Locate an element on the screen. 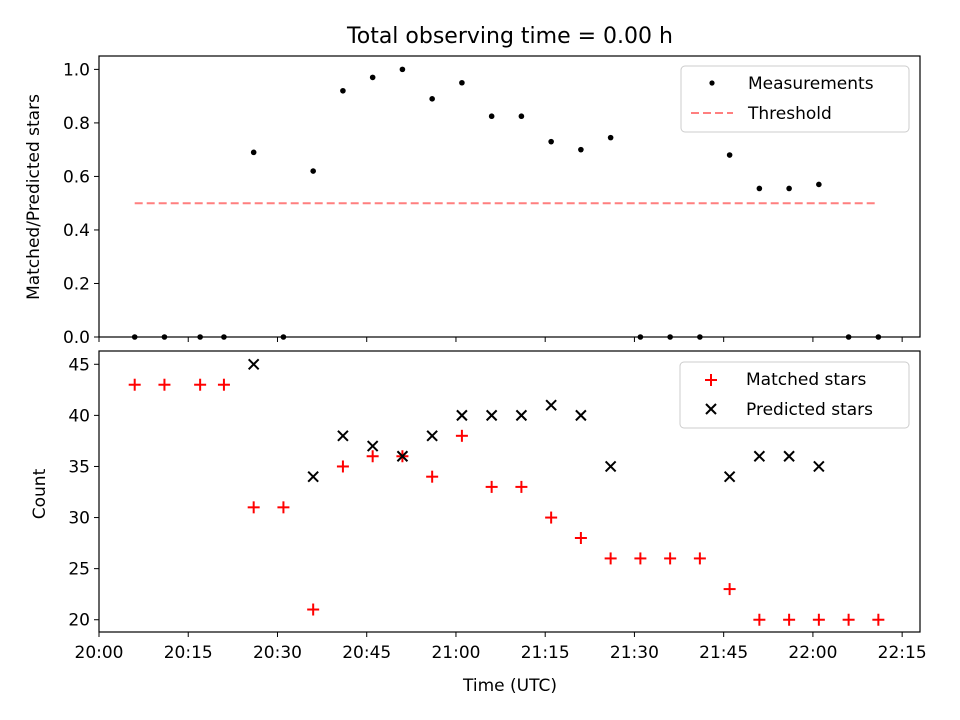  top-y-tick-label: 0.4 is located at coordinates (76, 231).